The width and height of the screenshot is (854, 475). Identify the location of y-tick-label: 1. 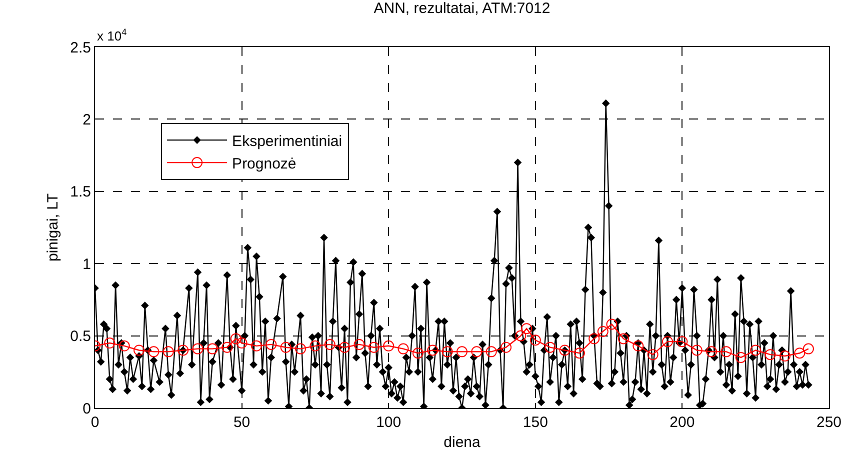
(86, 264).